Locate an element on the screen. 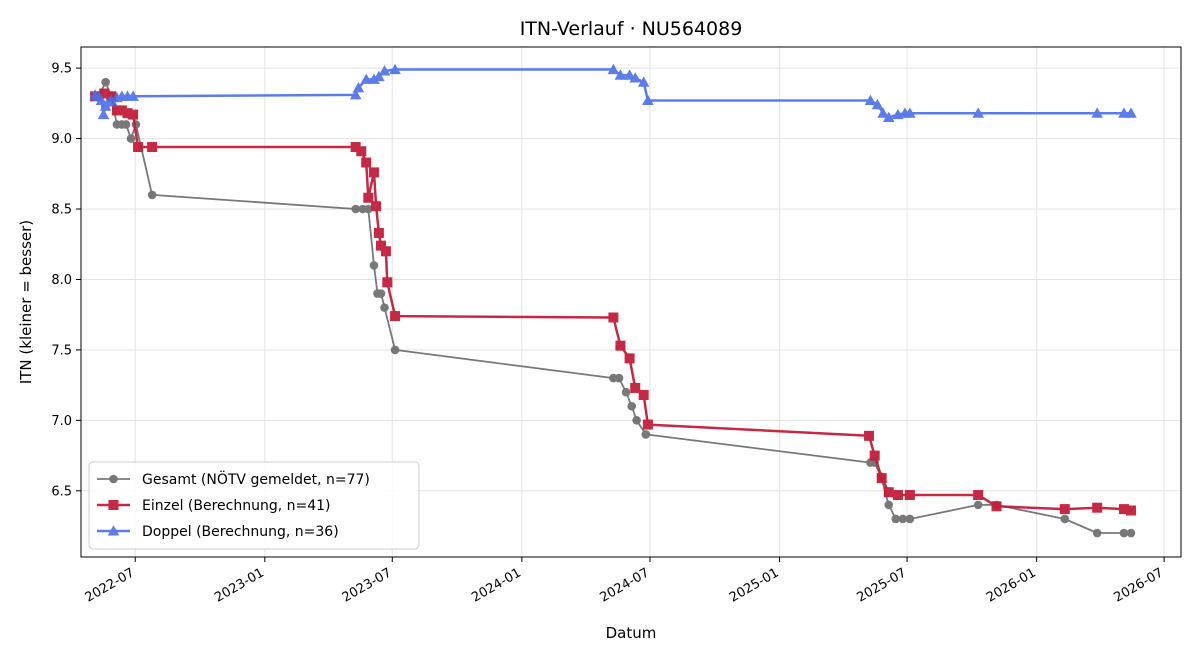 This screenshot has height=660, width=1200. legend-label: Gesamt (NÖTV gemeldet, n=77) is located at coordinates (256, 479).